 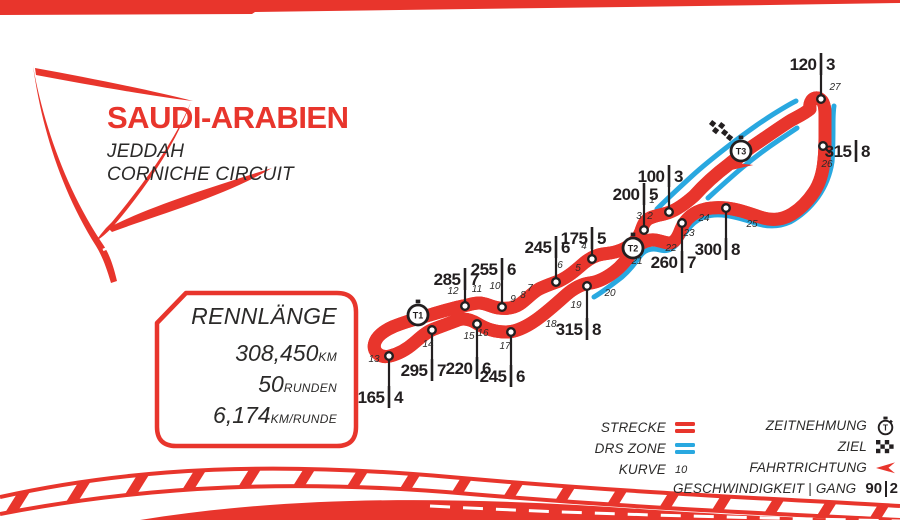 I want to click on direction-arrow-legend-icon, so click(x=885, y=467).